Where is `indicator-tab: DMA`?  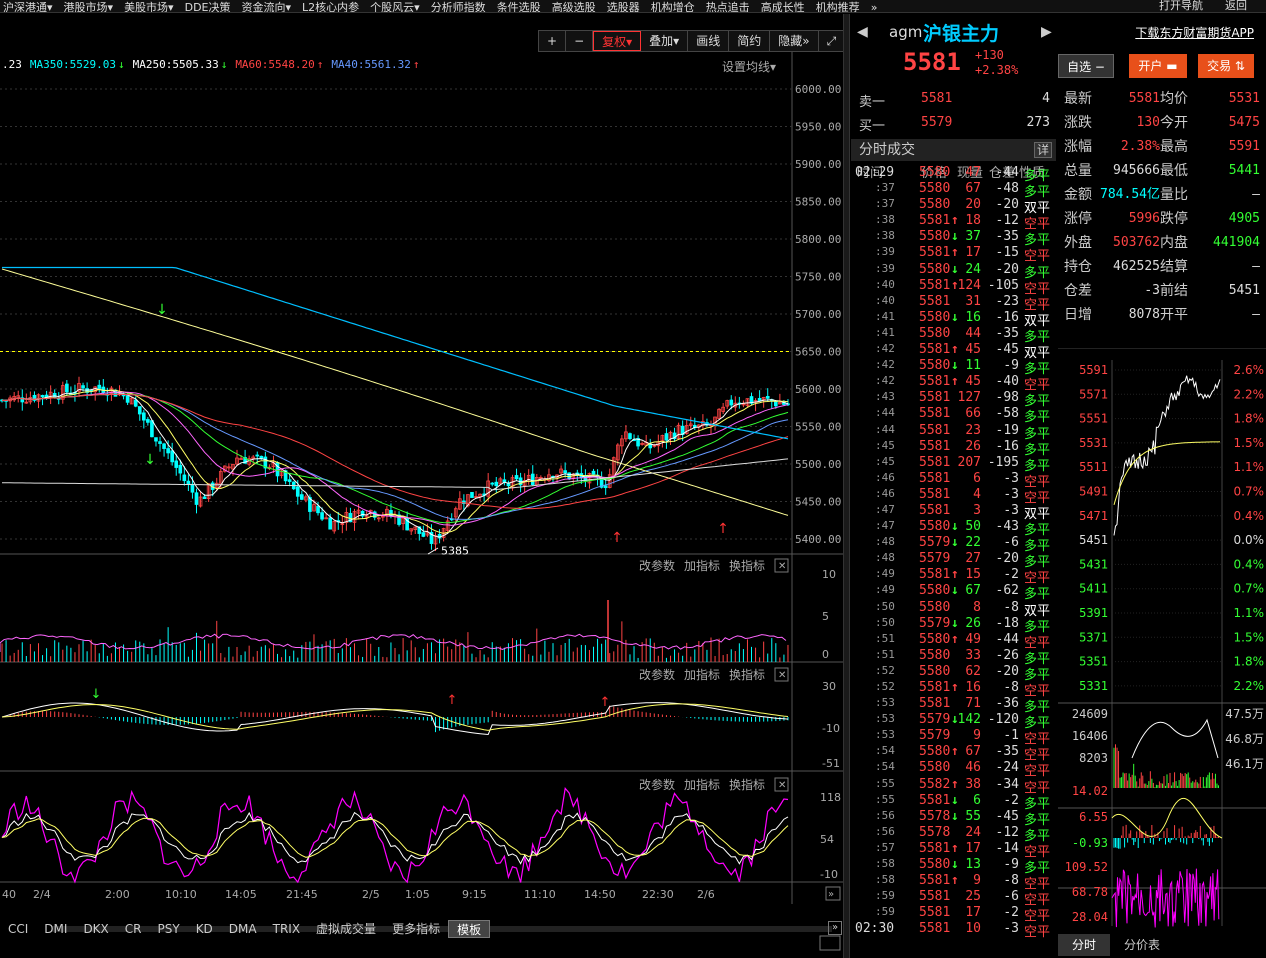
indicator-tab: DMA is located at coordinates (242, 929).